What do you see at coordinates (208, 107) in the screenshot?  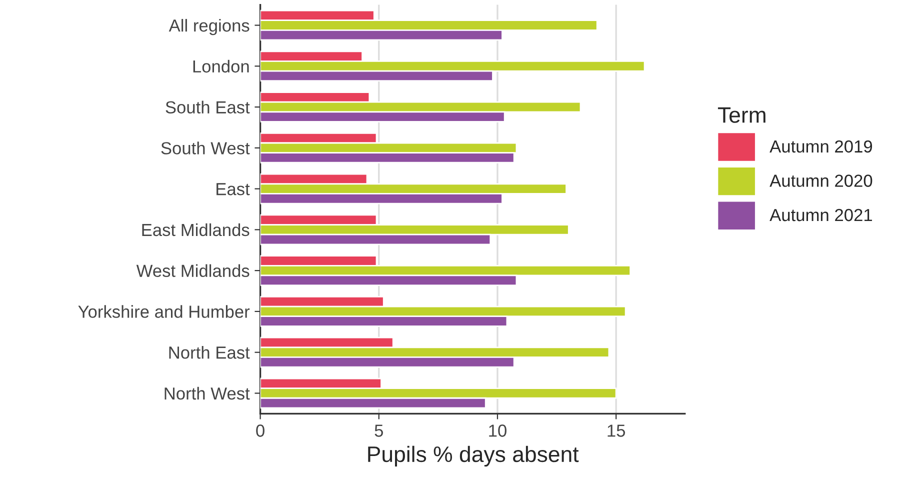 I see `y-tick-label: South East` at bounding box center [208, 107].